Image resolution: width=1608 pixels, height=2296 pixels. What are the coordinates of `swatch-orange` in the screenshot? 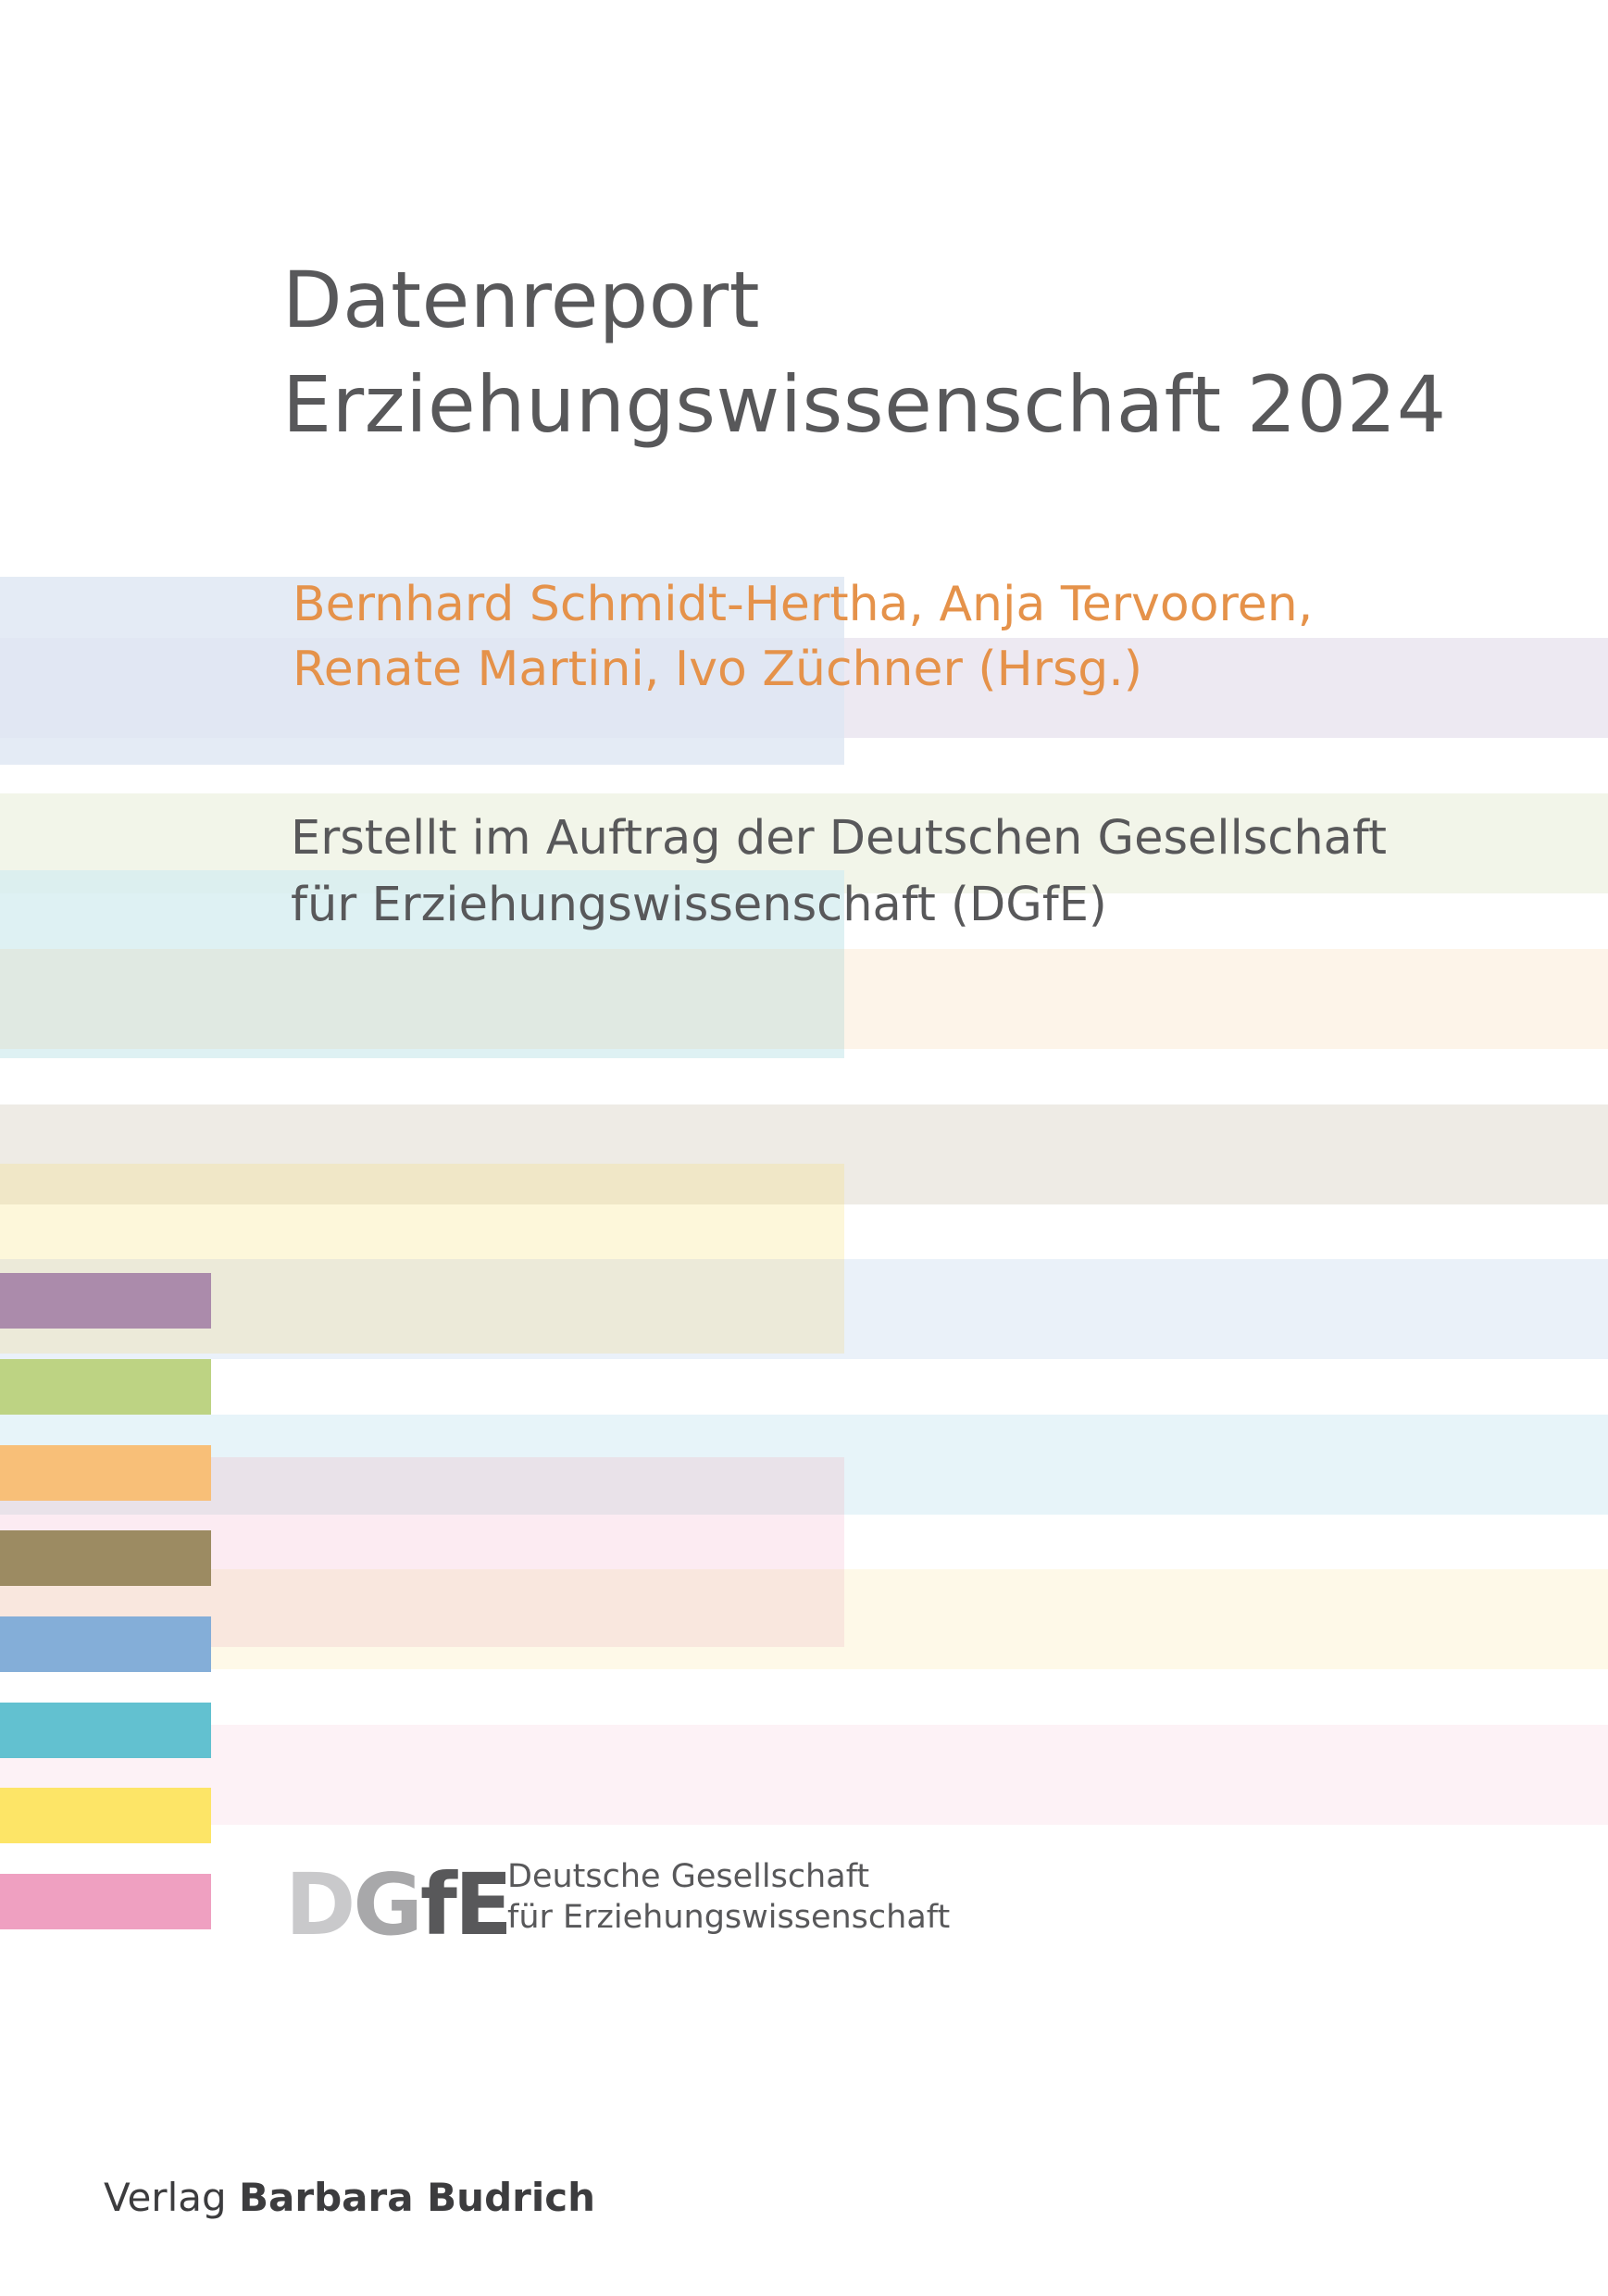 It's located at (106, 1473).